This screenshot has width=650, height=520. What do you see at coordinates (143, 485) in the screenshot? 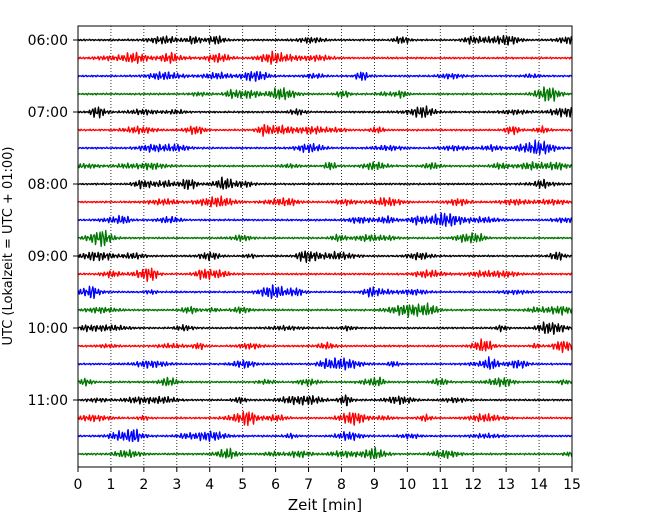
I see `x-tick-label-2: 2` at bounding box center [143, 485].